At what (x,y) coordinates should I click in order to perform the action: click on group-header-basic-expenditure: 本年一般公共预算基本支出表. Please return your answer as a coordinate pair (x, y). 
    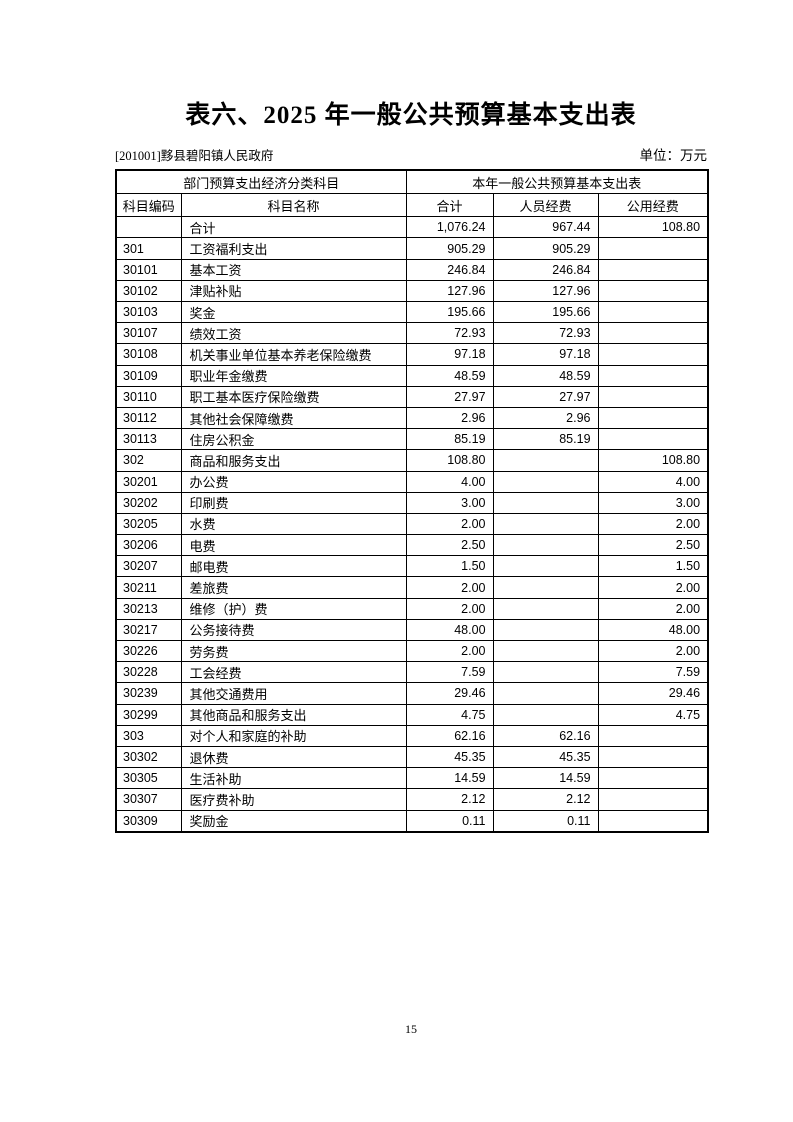
    Looking at the image, I should click on (557, 182).